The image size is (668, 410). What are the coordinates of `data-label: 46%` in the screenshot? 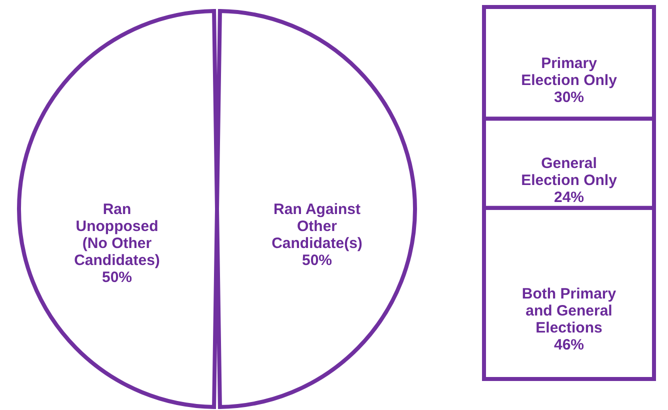 It's located at (569, 345).